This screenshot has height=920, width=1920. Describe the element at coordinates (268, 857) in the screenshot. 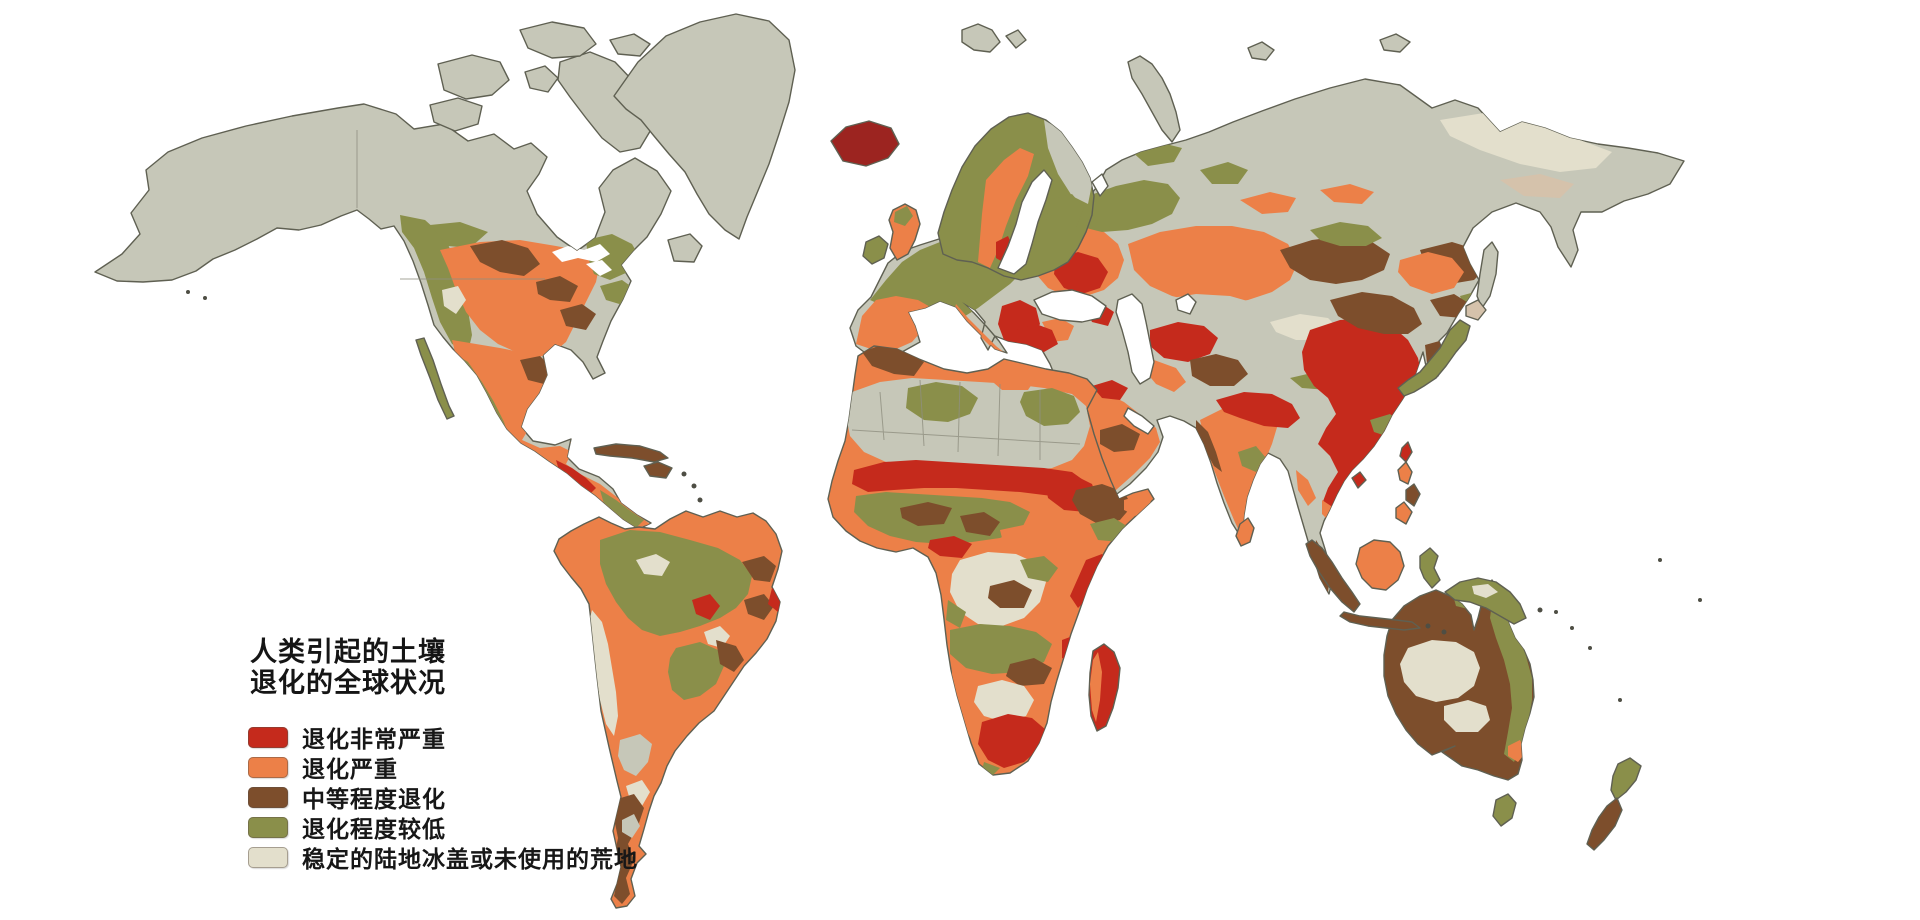

I see `stable-color-swatch` at that location.